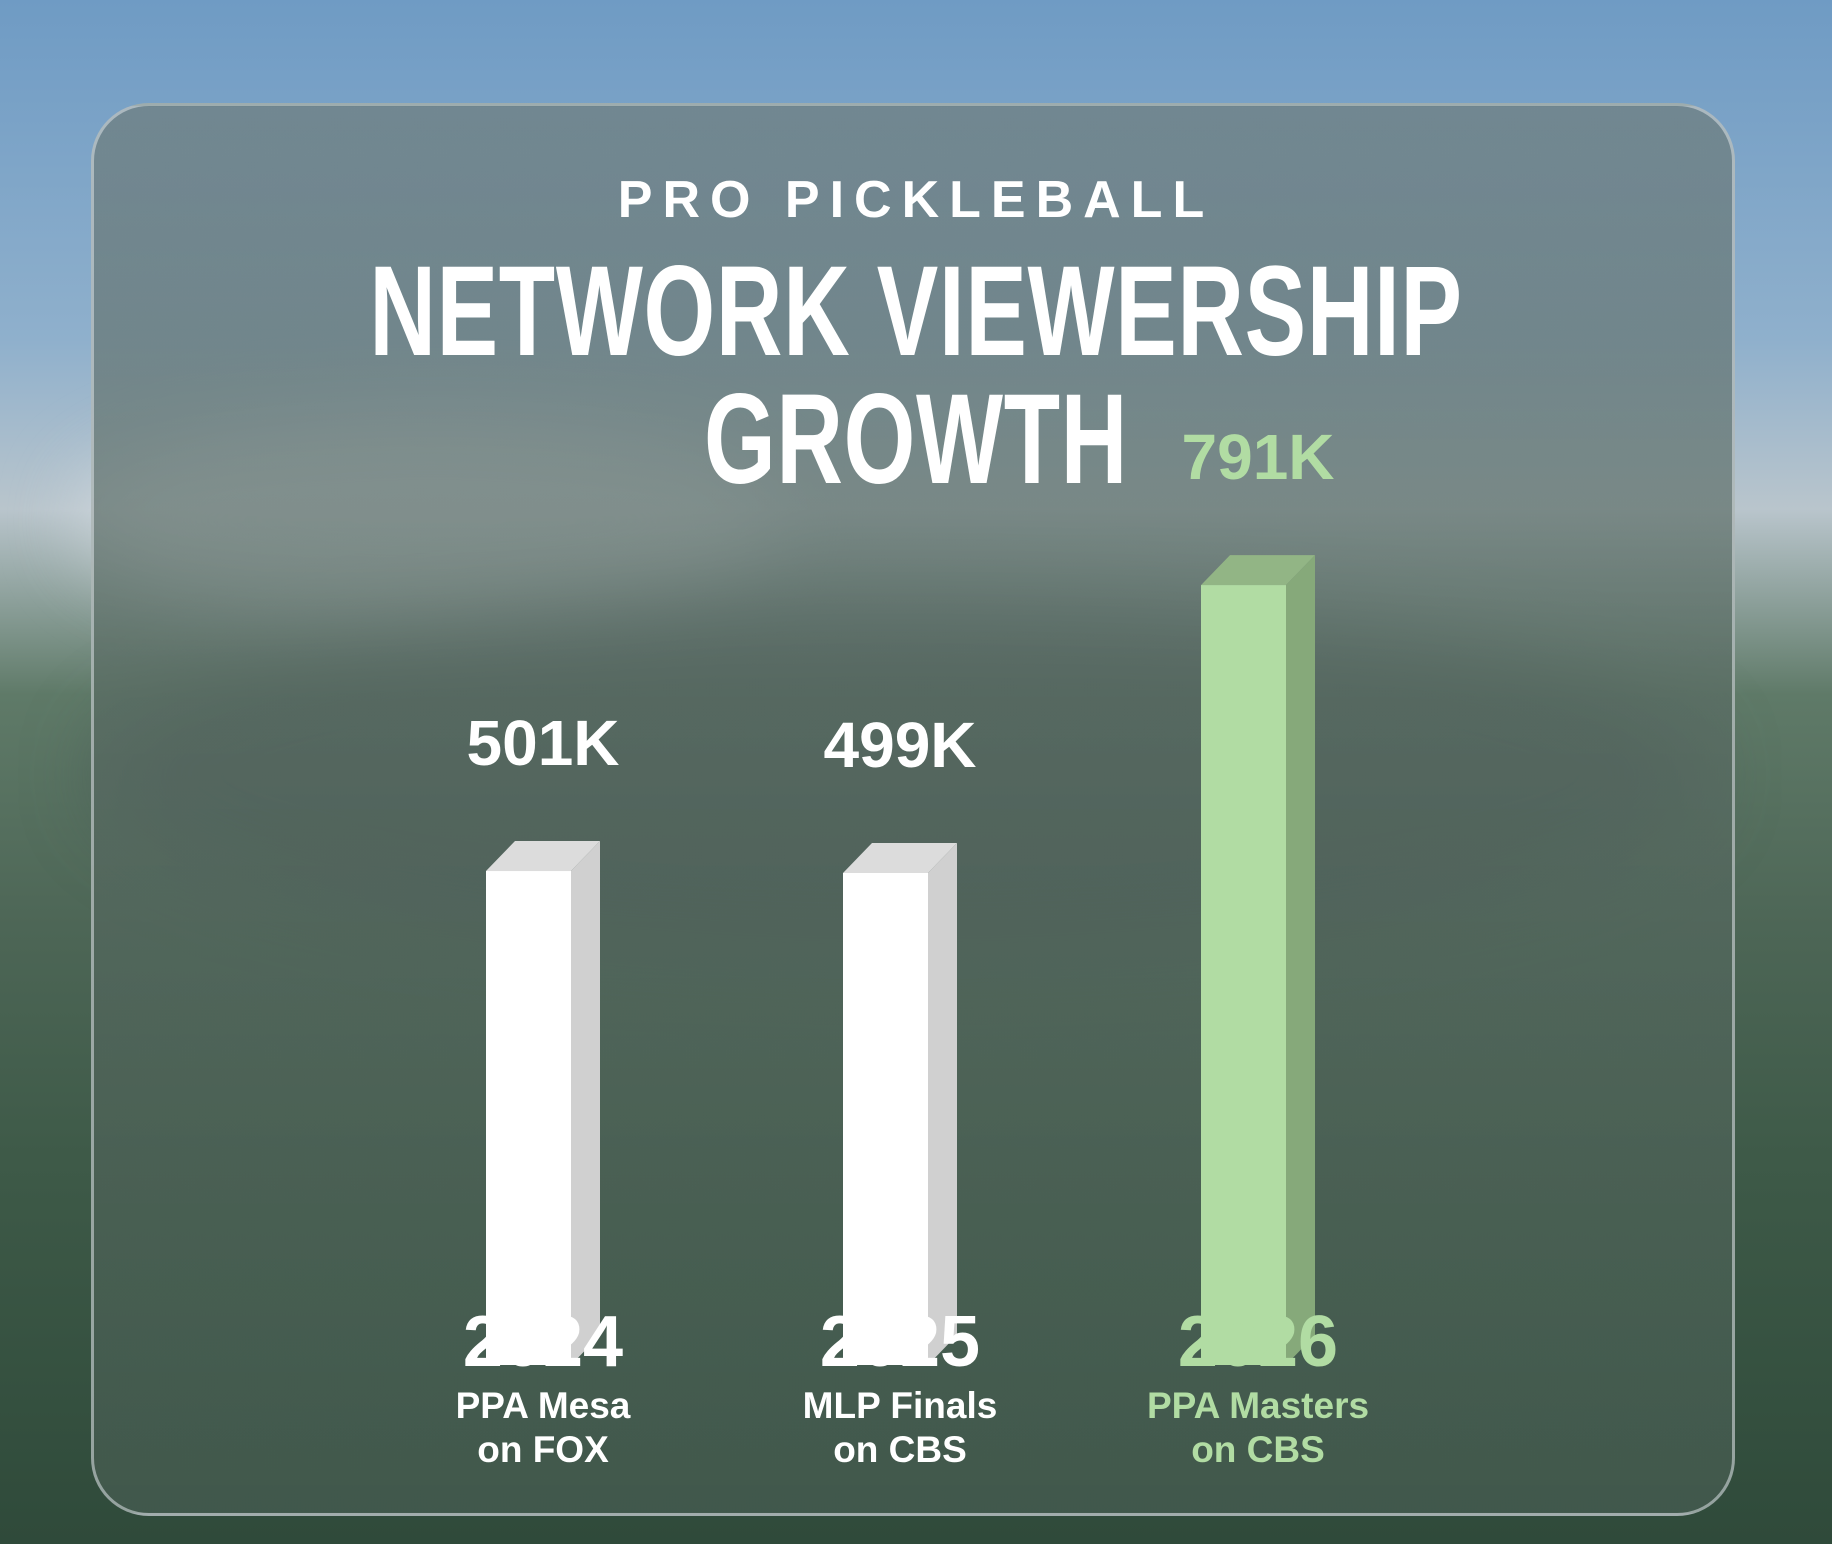 Image resolution: width=1832 pixels, height=1544 pixels. What do you see at coordinates (900, 1428) in the screenshot?
I see `event-label: MLP Finals on CBS` at bounding box center [900, 1428].